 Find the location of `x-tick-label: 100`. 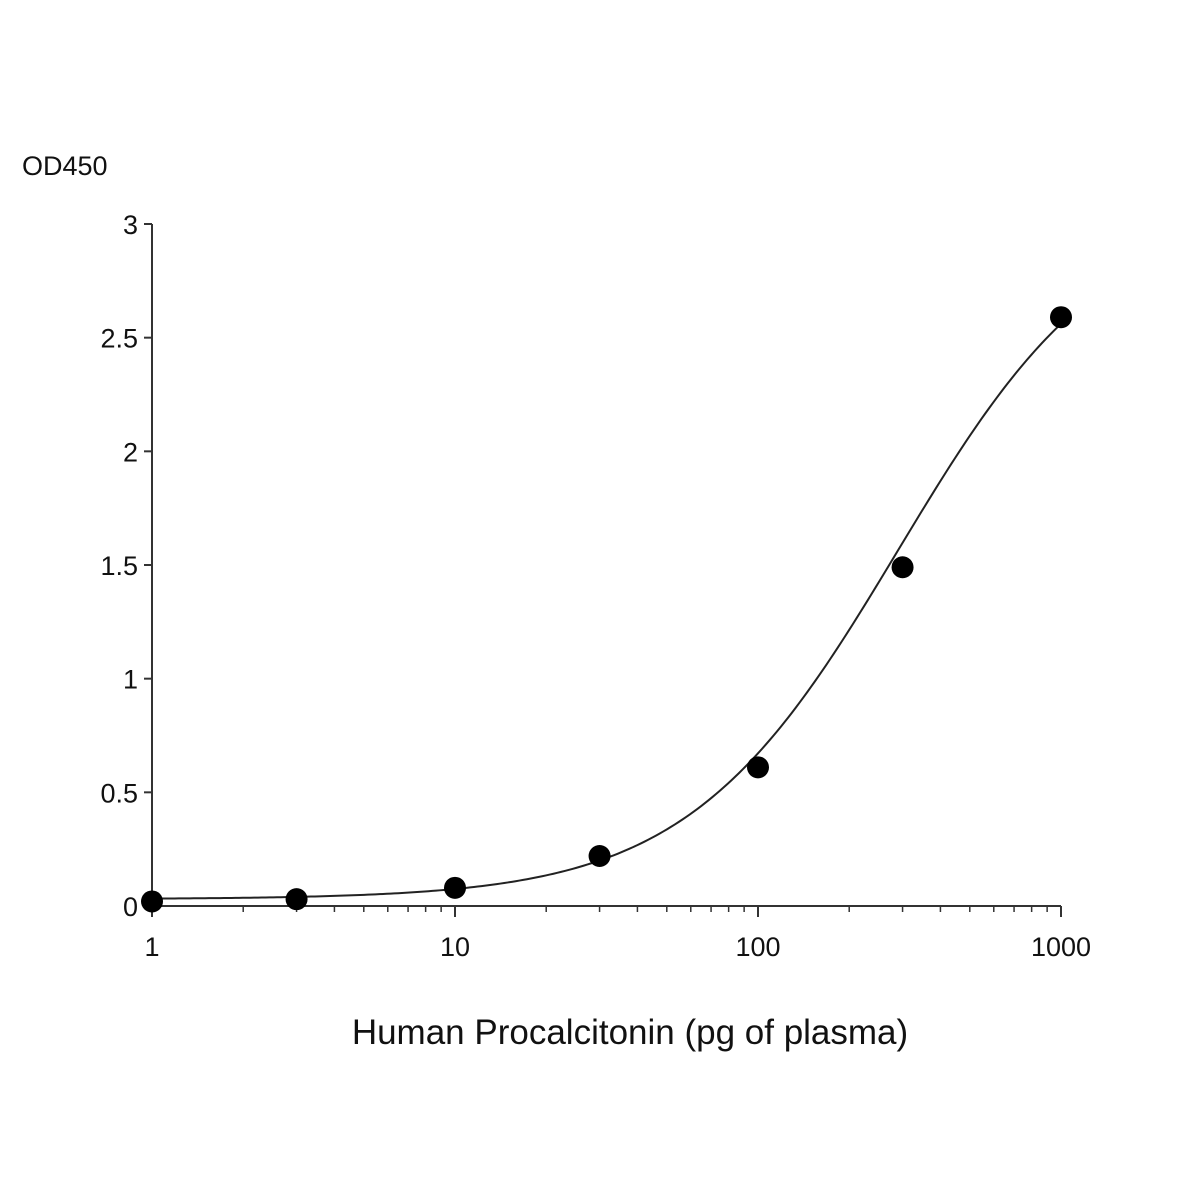

x-tick-label: 100 is located at coordinates (757, 947).